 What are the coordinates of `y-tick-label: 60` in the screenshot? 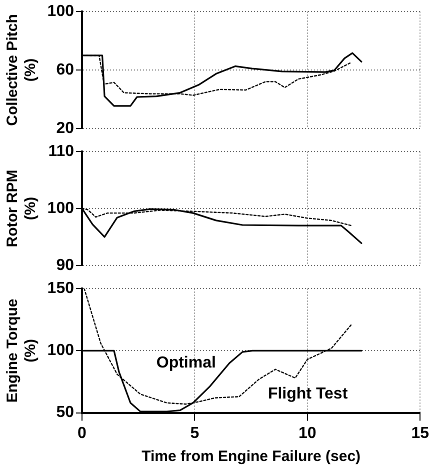 It's located at (65, 69).